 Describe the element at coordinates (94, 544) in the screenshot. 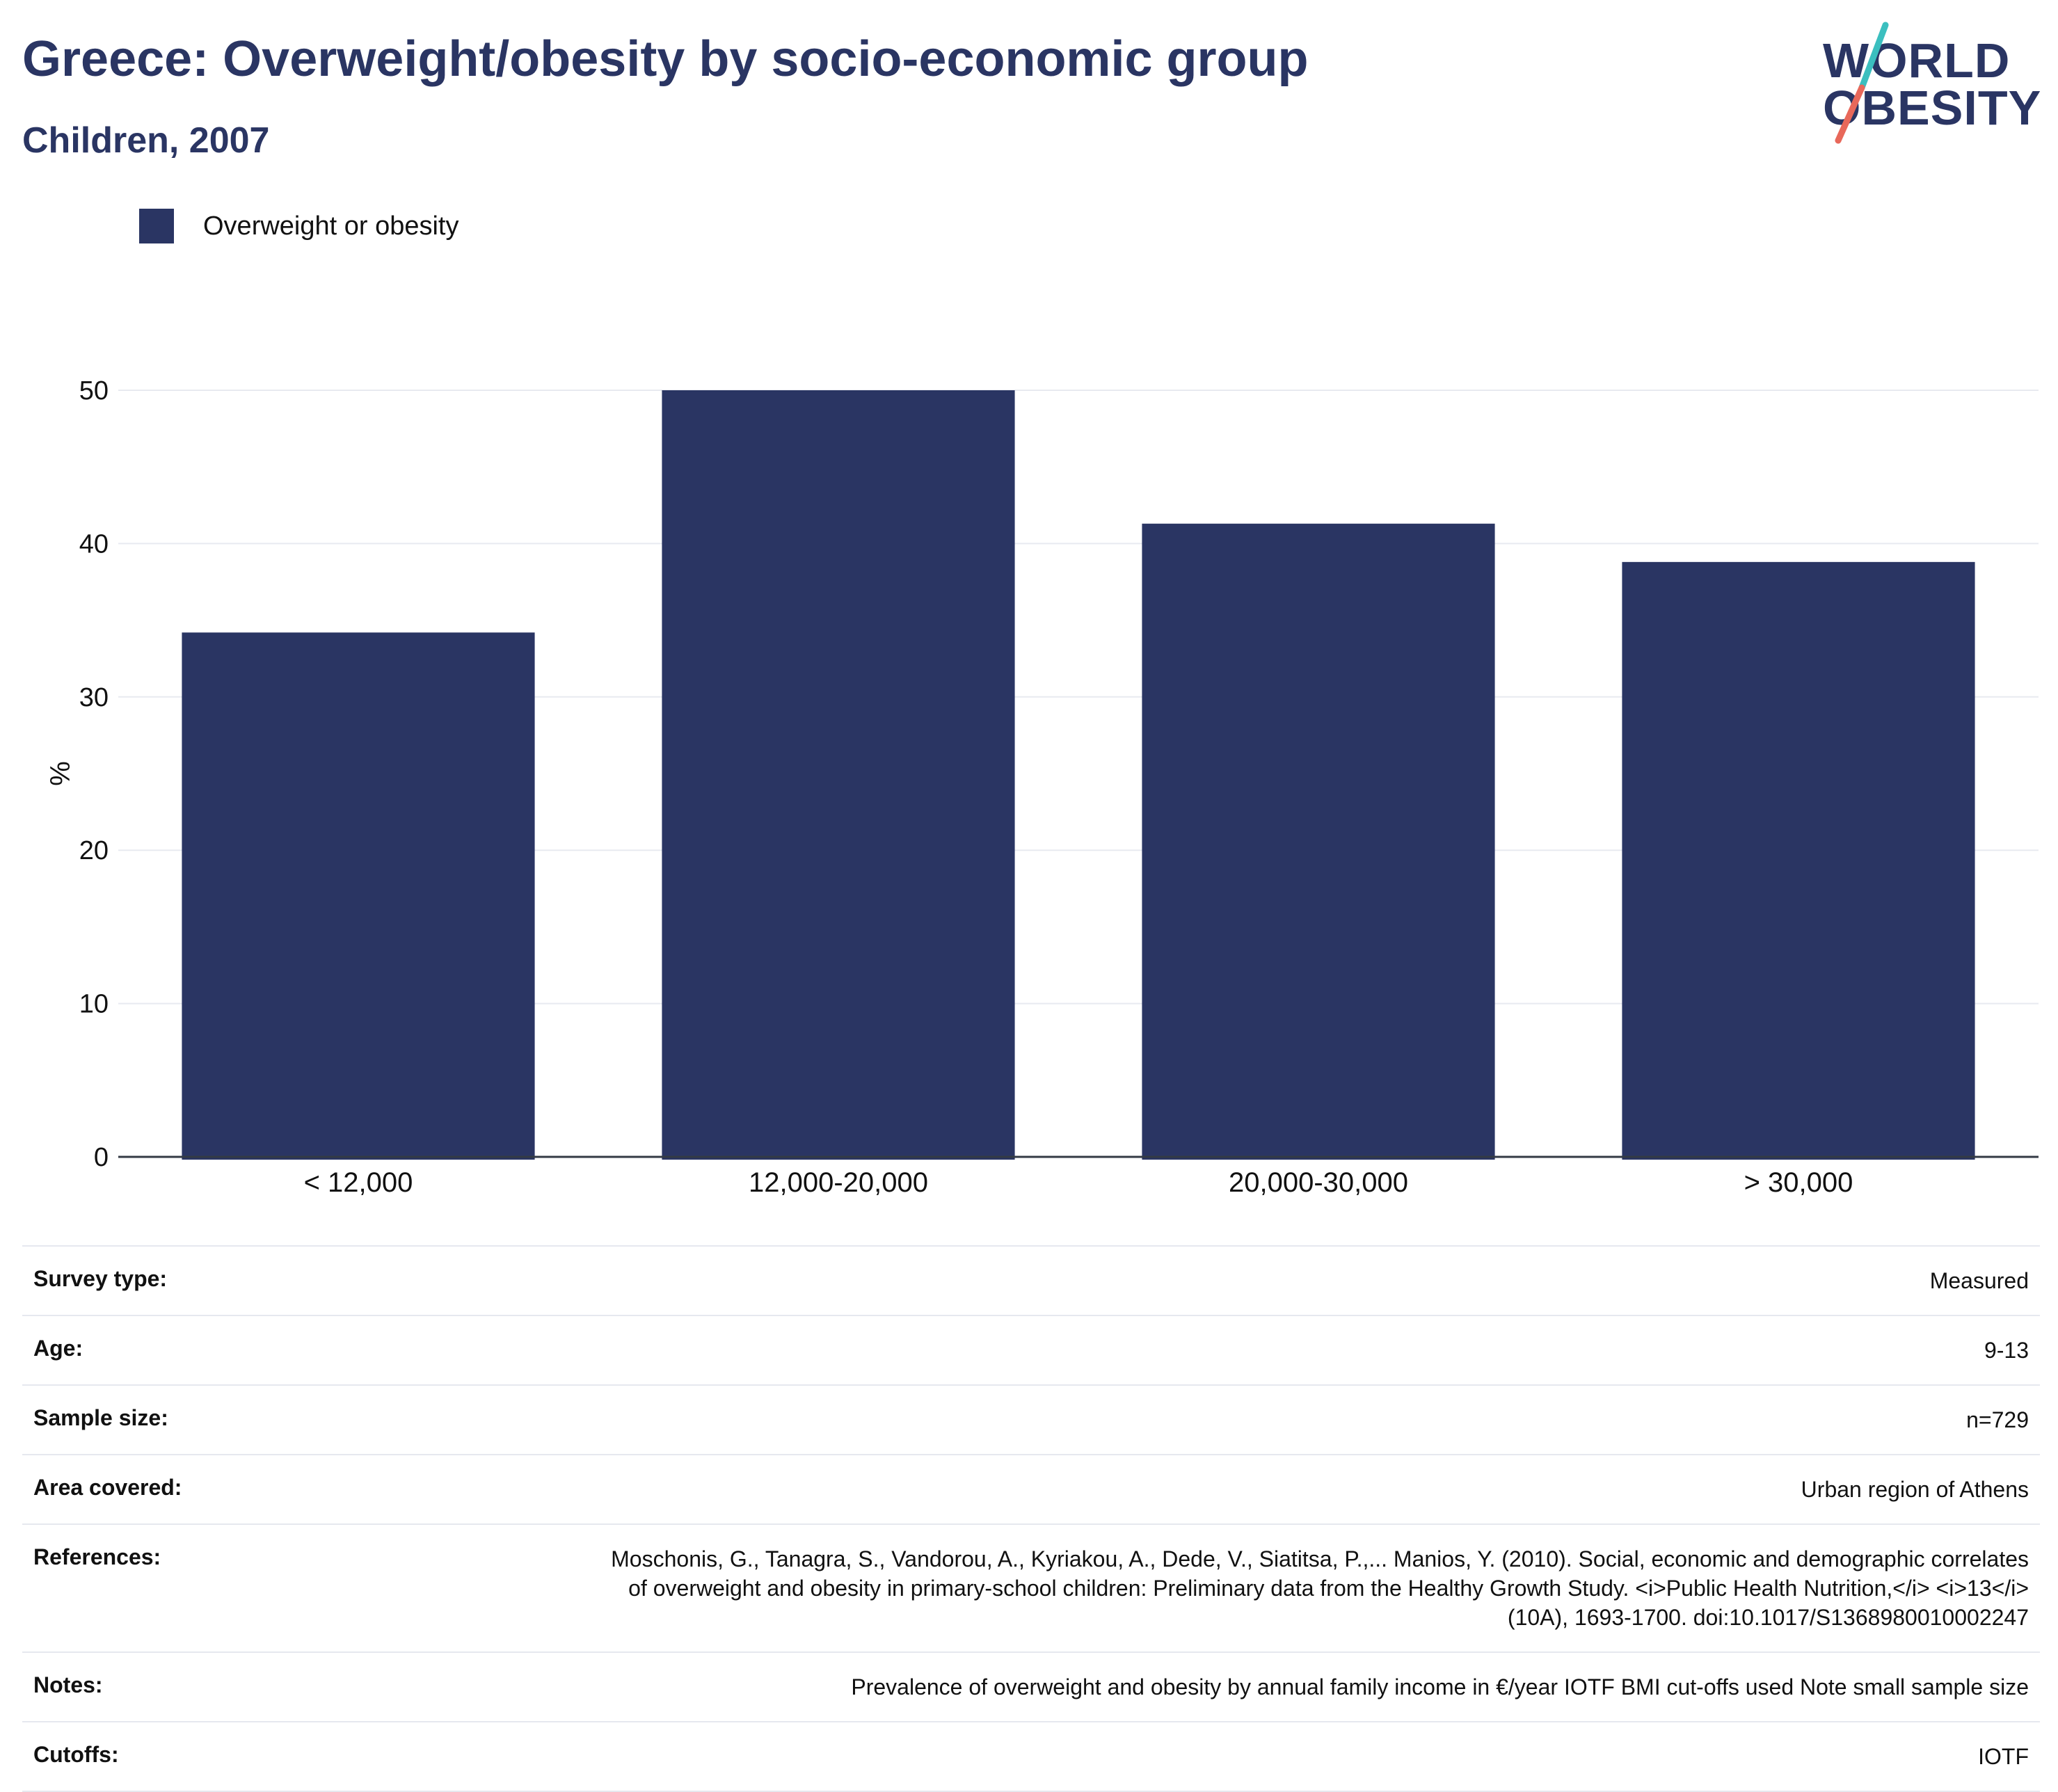

I see `y-tick-label: 40` at that location.